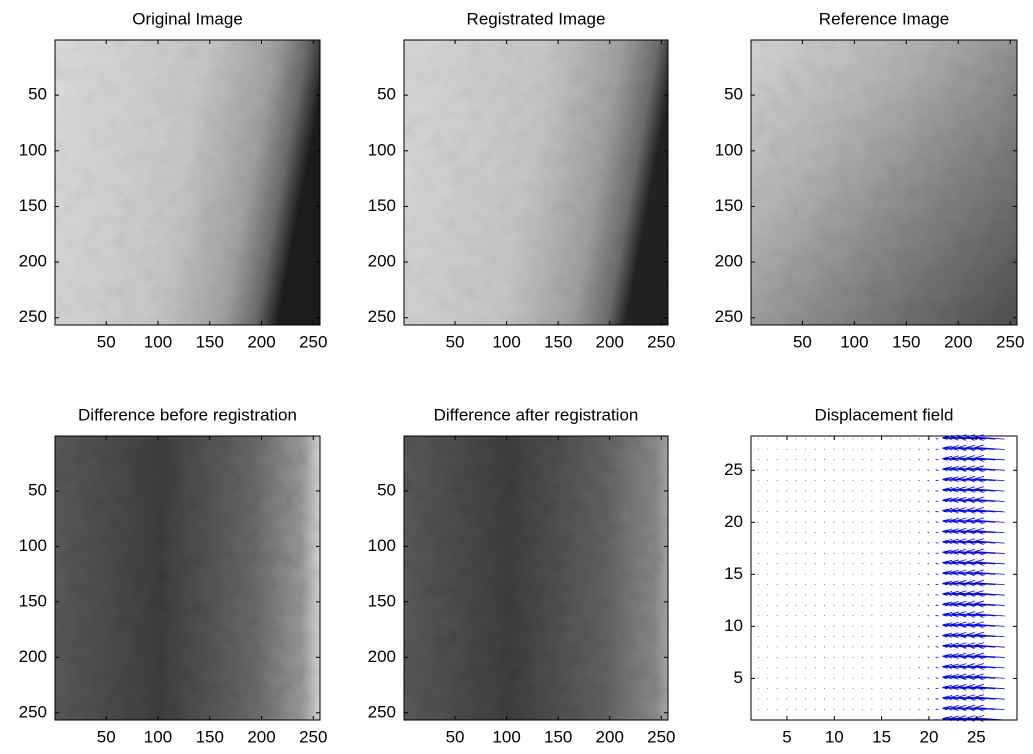 Image resolution: width=1033 pixels, height=754 pixels. I want to click on x-tick-label: 20, so click(929, 736).